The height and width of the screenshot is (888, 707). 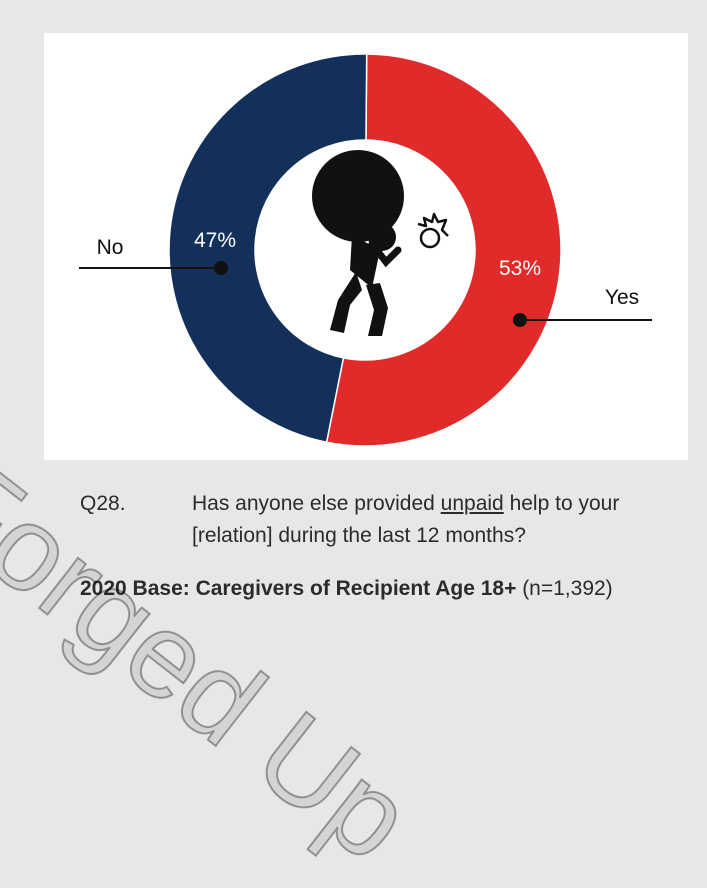 What do you see at coordinates (268, 248) in the screenshot?
I see `slice-no` at bounding box center [268, 248].